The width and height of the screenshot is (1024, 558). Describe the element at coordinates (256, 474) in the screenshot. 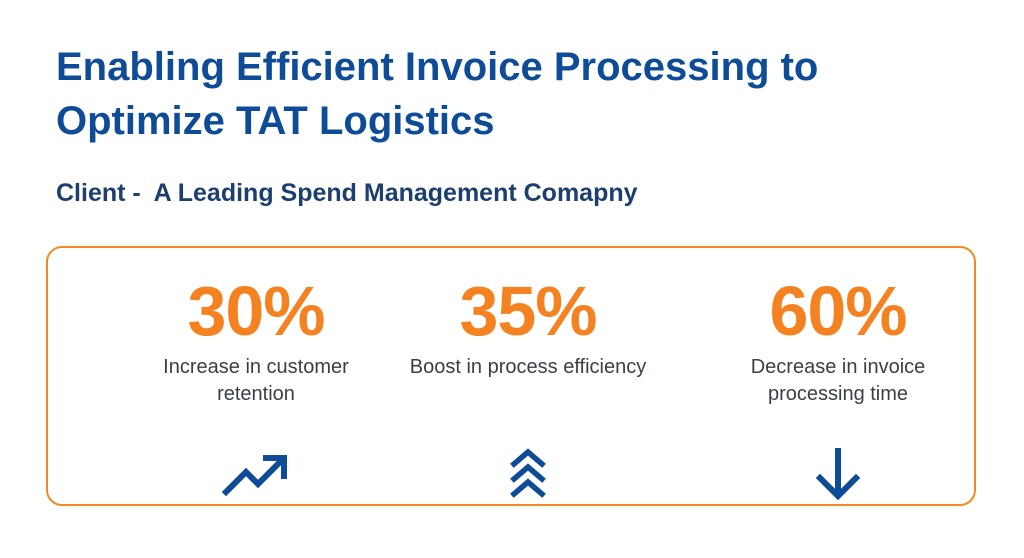

I see `trending-up-icon` at that location.